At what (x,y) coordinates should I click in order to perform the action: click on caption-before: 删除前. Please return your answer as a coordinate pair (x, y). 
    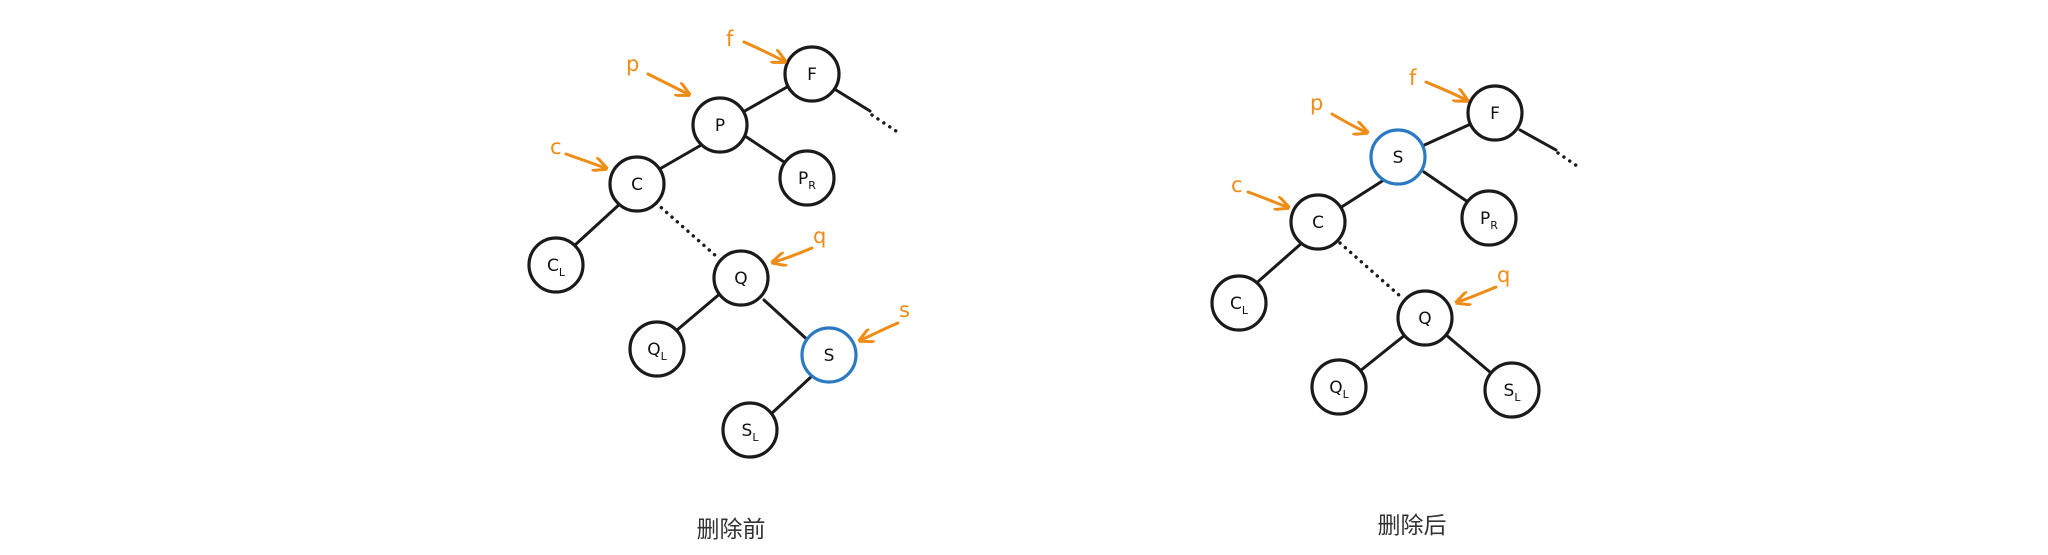
    Looking at the image, I should click on (731, 530).